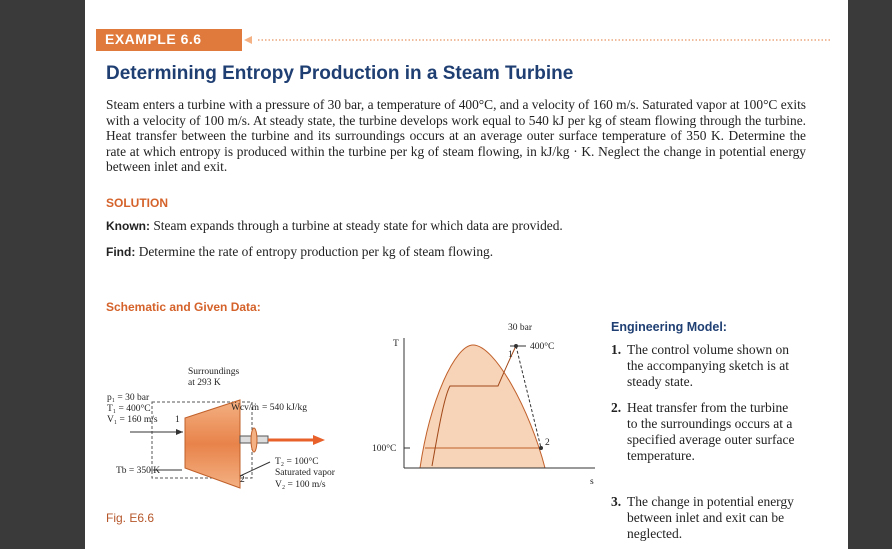  I want to click on label: p₁ = 30 bar, so click(128, 398).